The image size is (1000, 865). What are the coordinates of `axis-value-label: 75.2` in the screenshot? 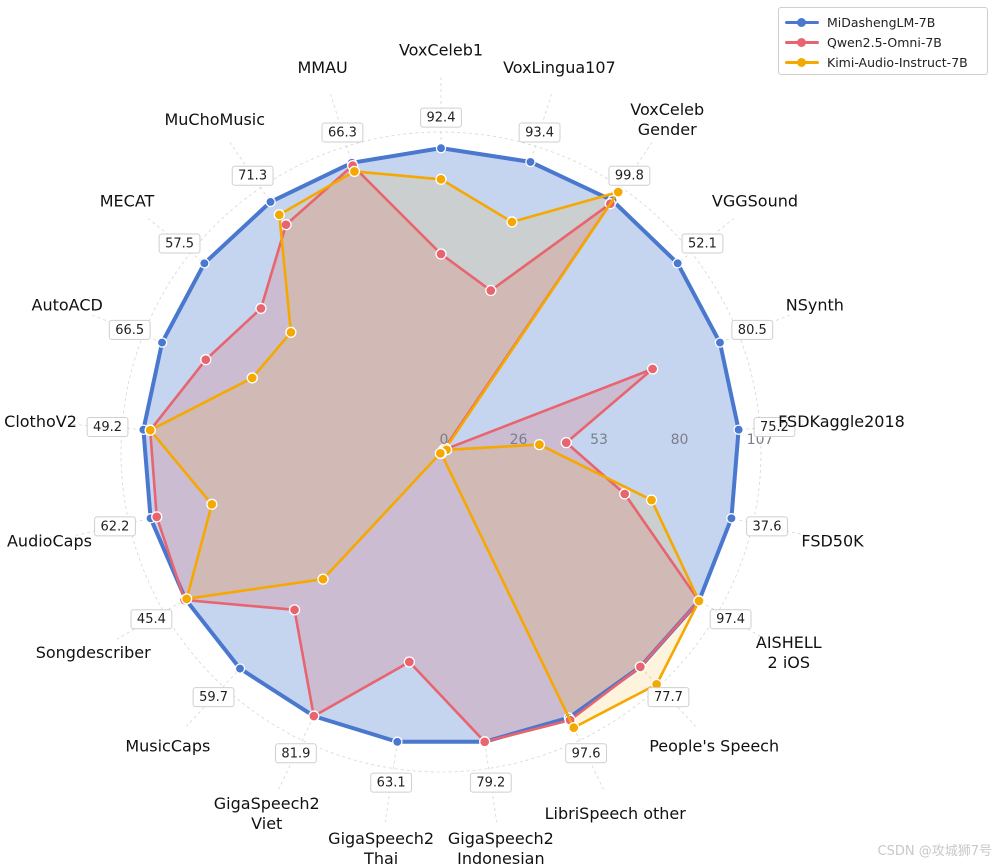 It's located at (774, 427).